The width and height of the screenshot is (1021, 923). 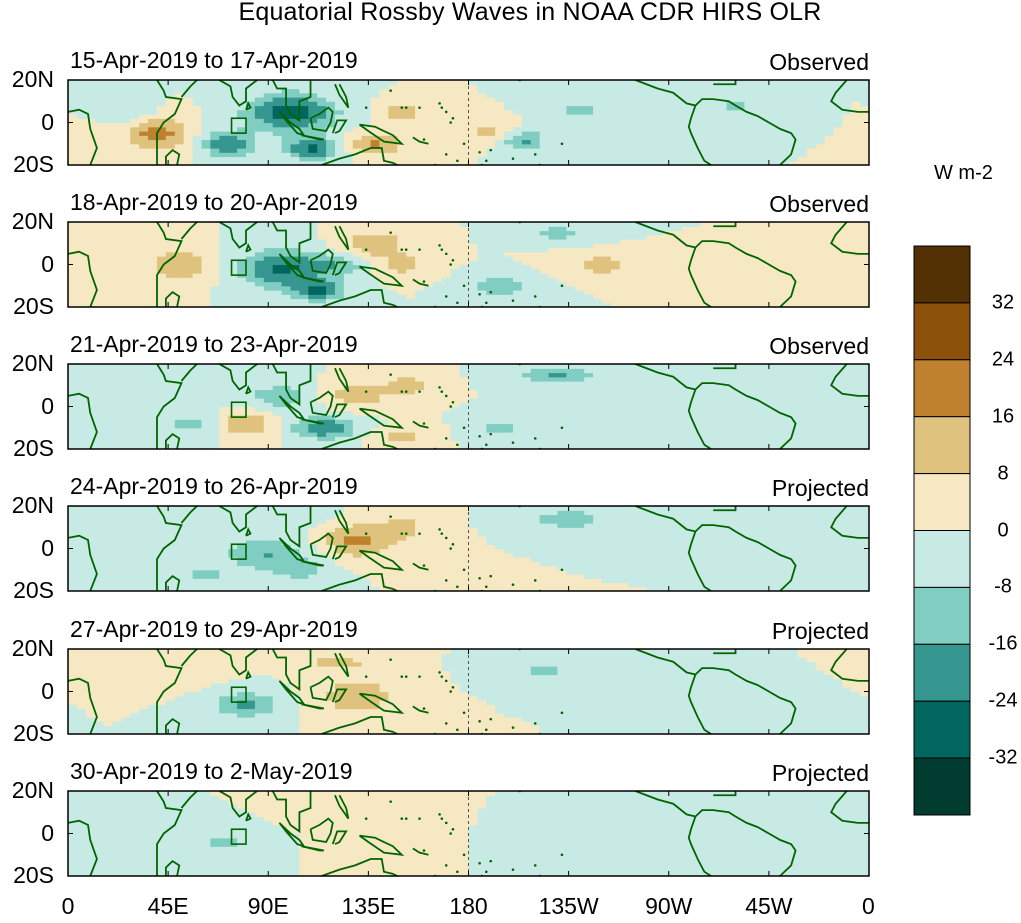 What do you see at coordinates (665, 93) in the screenshot?
I see `coastline` at bounding box center [665, 93].